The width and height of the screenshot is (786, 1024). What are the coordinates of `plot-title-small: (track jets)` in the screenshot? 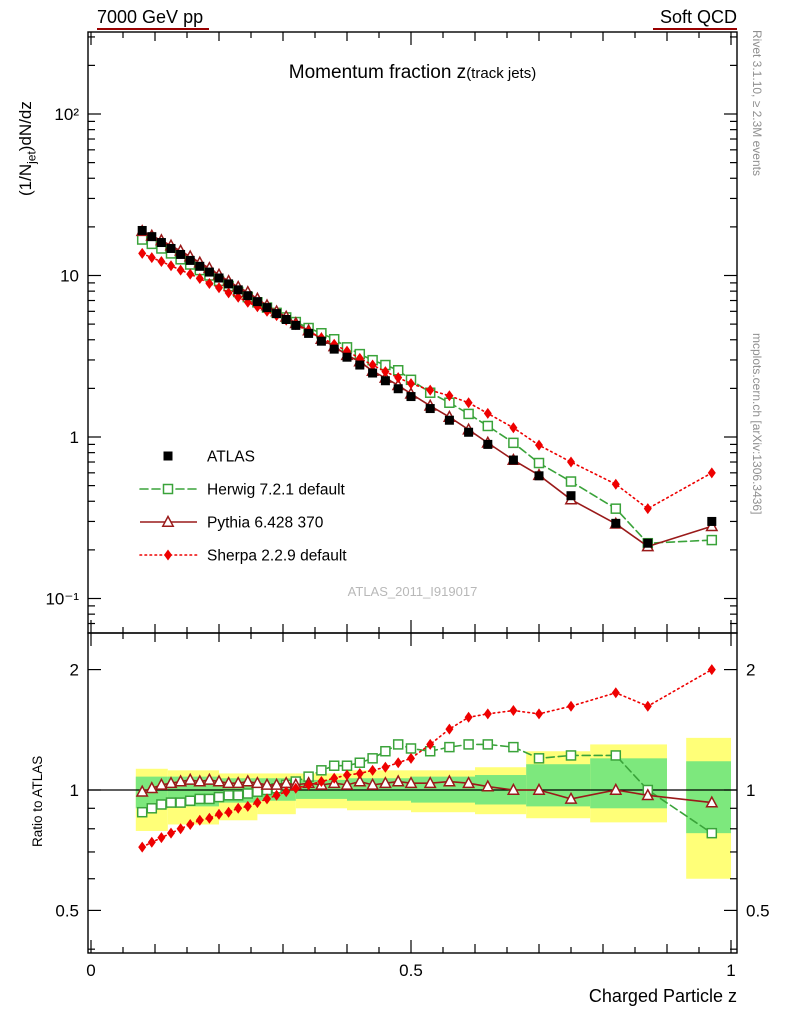 It's located at (501, 73).